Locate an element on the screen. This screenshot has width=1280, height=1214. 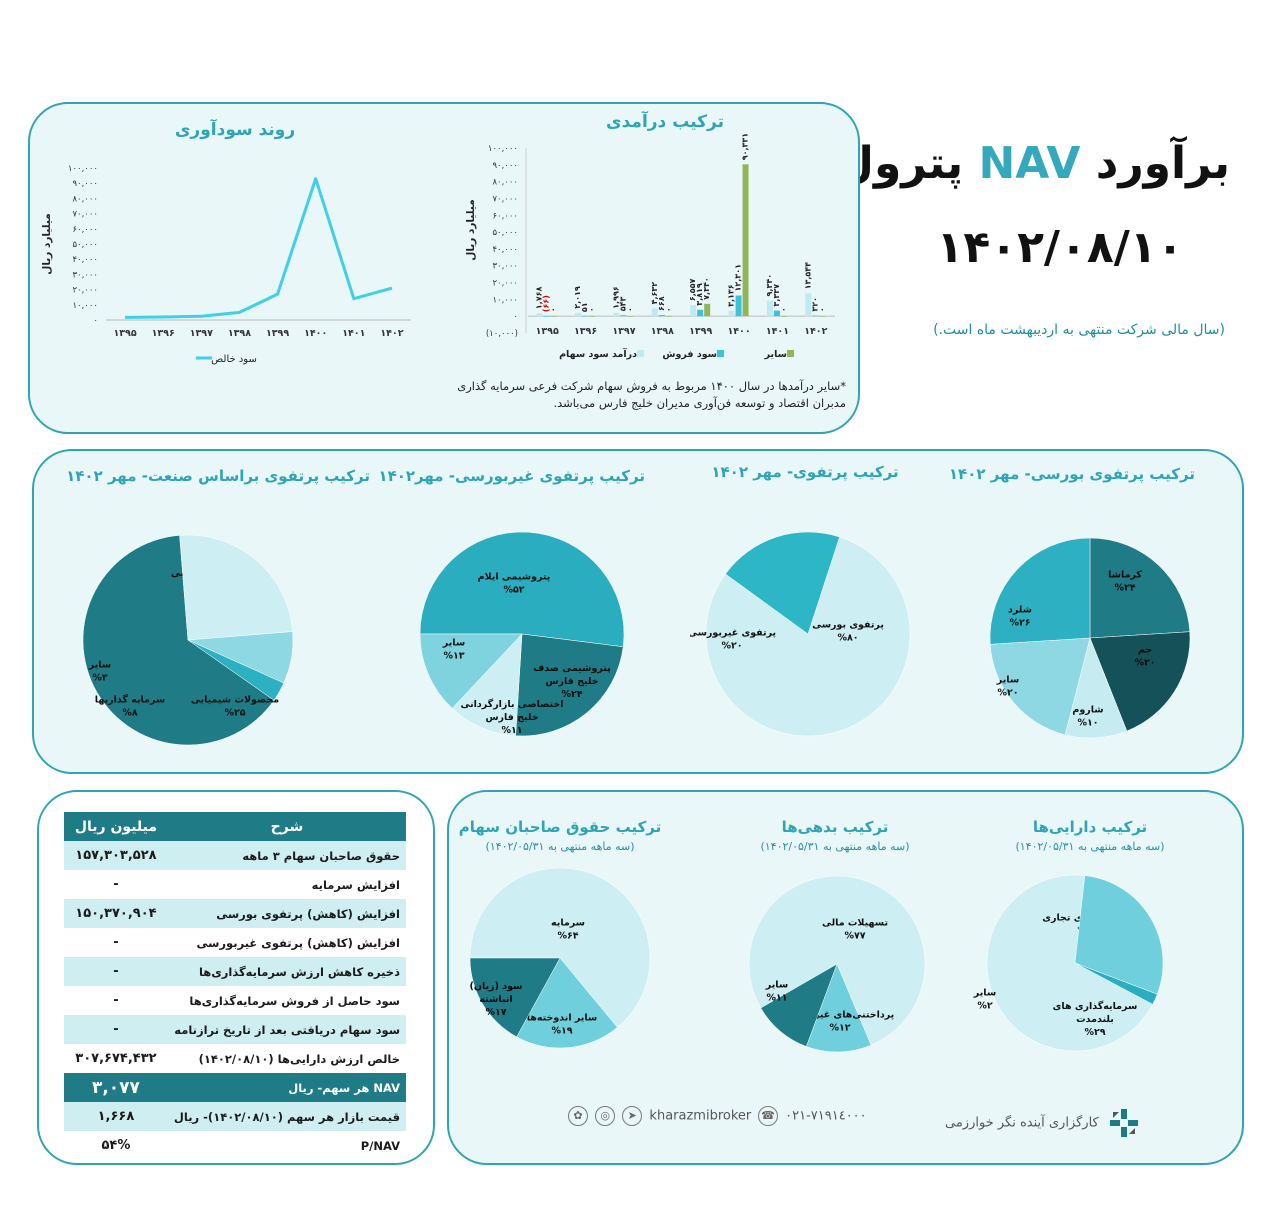
profit-x-tick: ۱۳۹۷ is located at coordinates (201, 333).